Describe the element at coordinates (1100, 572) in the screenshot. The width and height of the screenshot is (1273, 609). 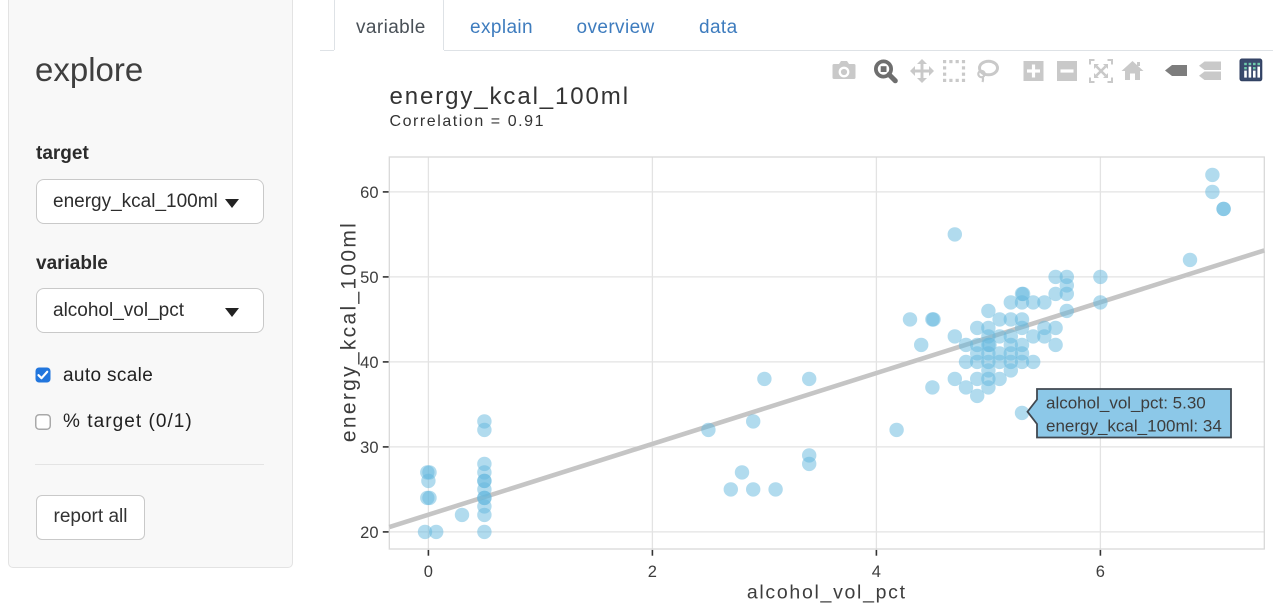
I see `svg-text: 6` at that location.